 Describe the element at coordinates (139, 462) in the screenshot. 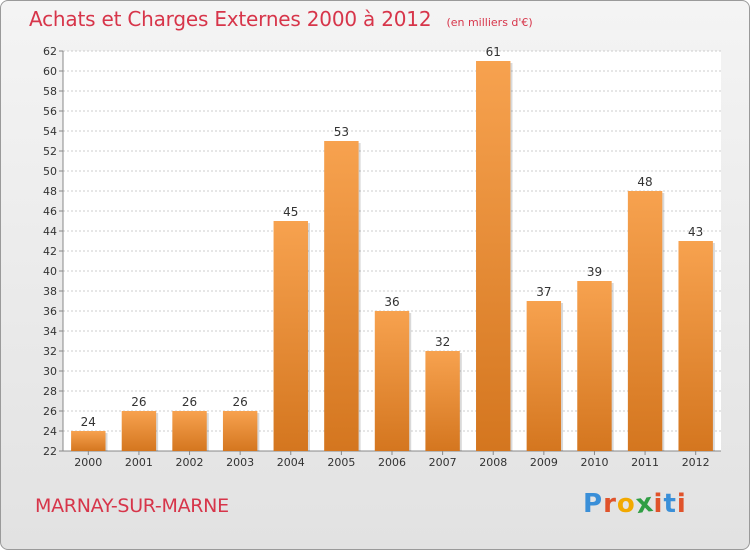

I see `x-tick-label: 2001` at that location.